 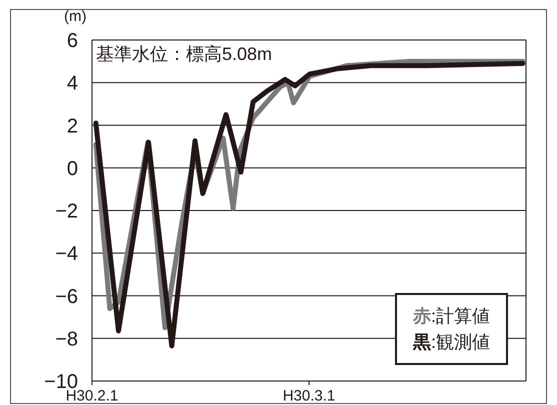 I want to click on y-tick-label: −4, so click(x=66, y=254).